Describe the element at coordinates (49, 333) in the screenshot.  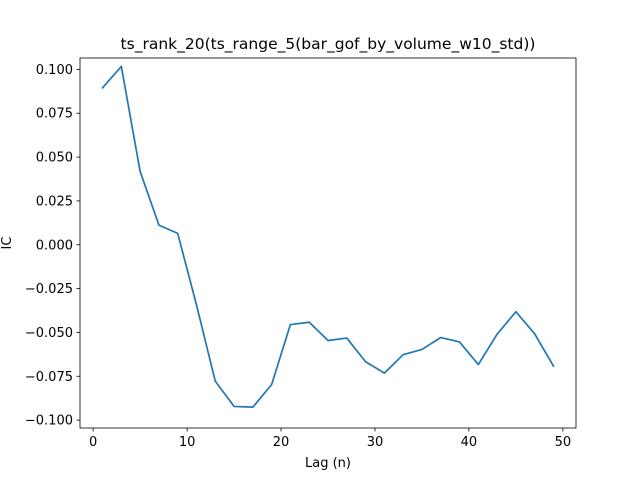
I see `y-tick-label: −0.050` at that location.